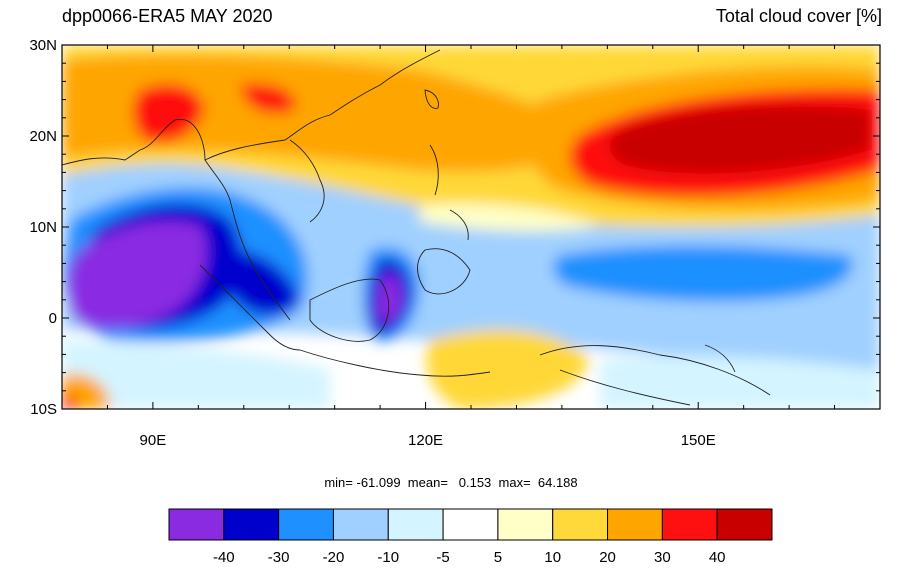 The image size is (902, 572). I want to click on colorbar: -40 -30 -20 -10 -5 5 10 20 30 40, so click(470, 537).